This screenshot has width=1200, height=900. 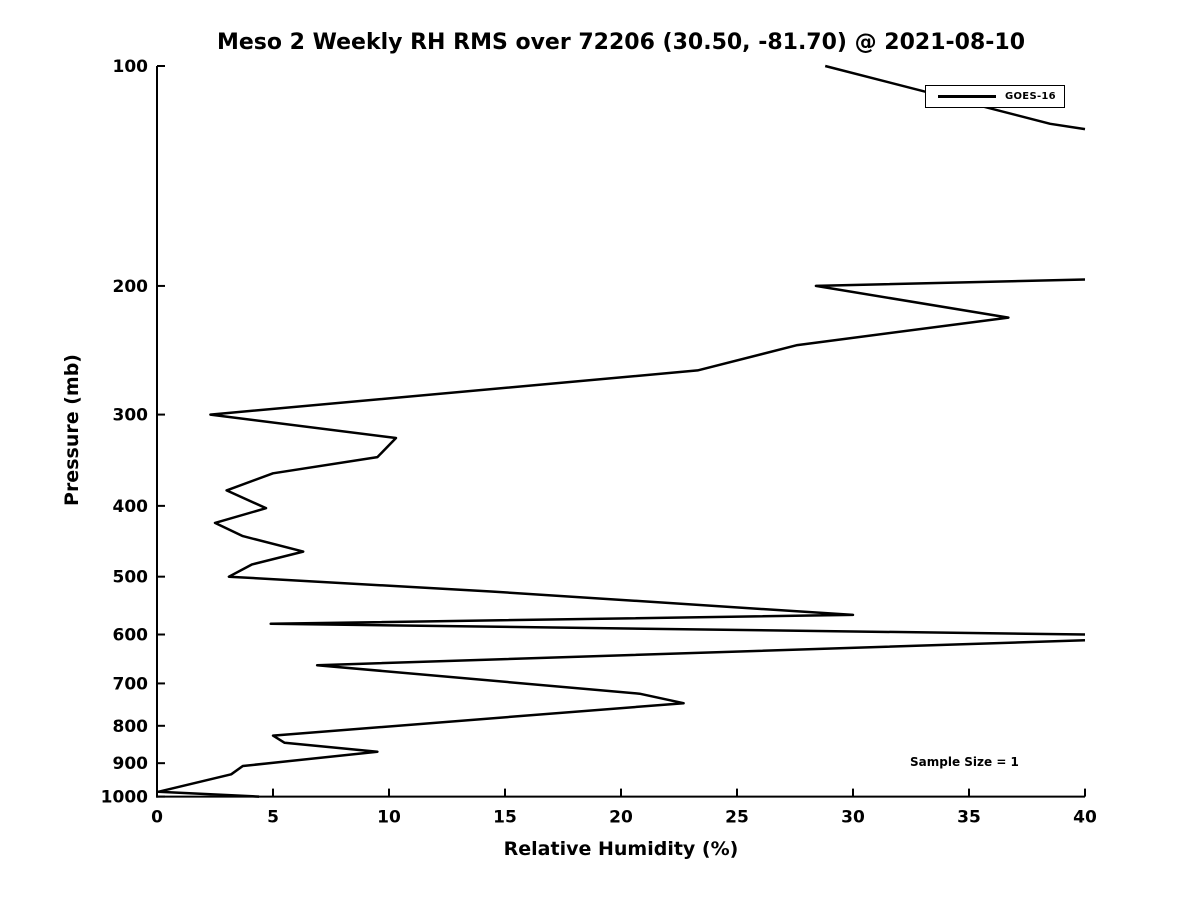 I want to click on legend-series-label: GOES-16, so click(x=1030, y=96).